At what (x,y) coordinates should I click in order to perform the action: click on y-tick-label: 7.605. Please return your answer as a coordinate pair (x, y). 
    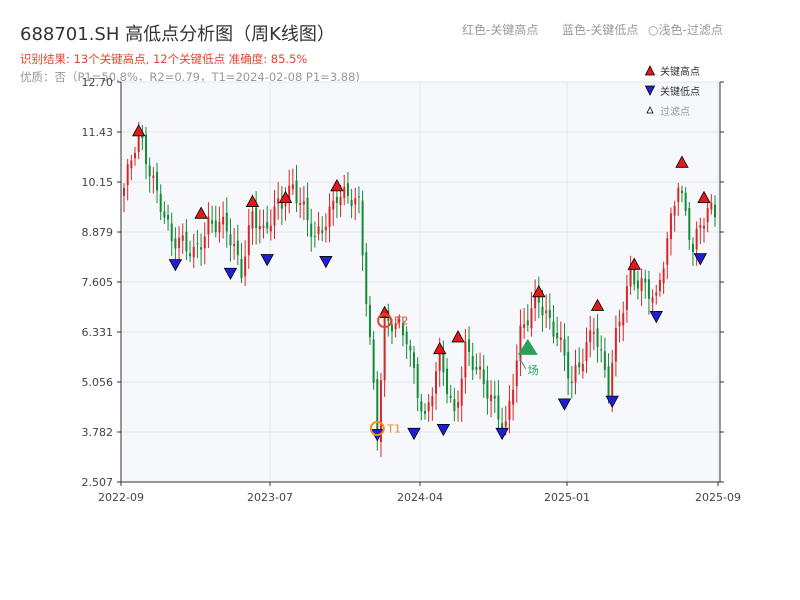
    Looking at the image, I should click on (98, 282).